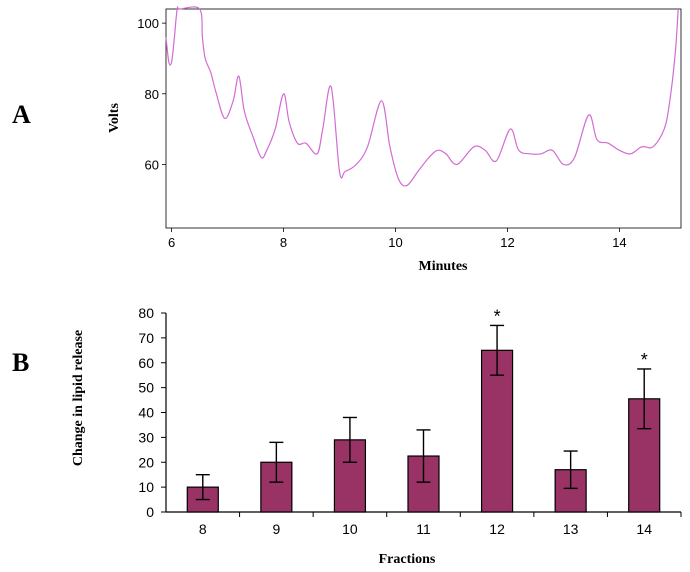 The image size is (690, 572). I want to click on chart-b-y-tick-label: 60, so click(146, 363).